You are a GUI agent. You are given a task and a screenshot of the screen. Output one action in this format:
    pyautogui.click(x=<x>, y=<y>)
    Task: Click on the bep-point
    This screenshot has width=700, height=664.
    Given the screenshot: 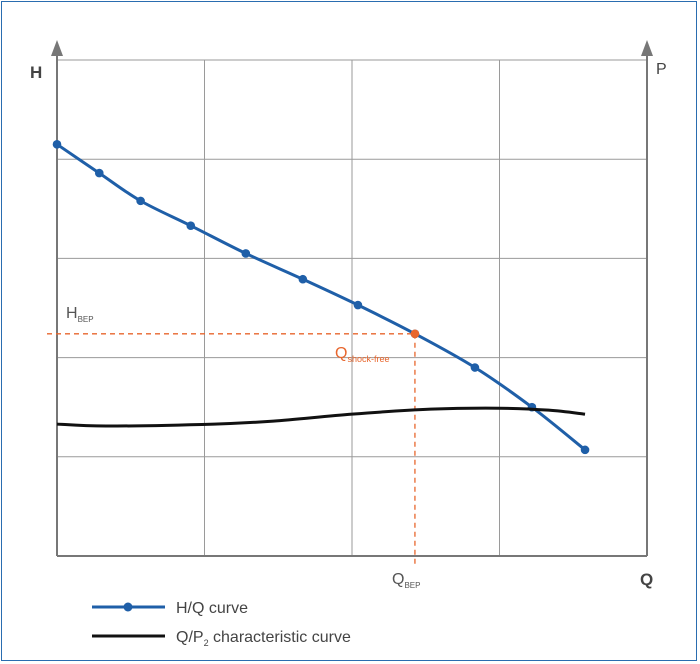 What is the action you would take?
    pyautogui.click(x=415, y=334)
    